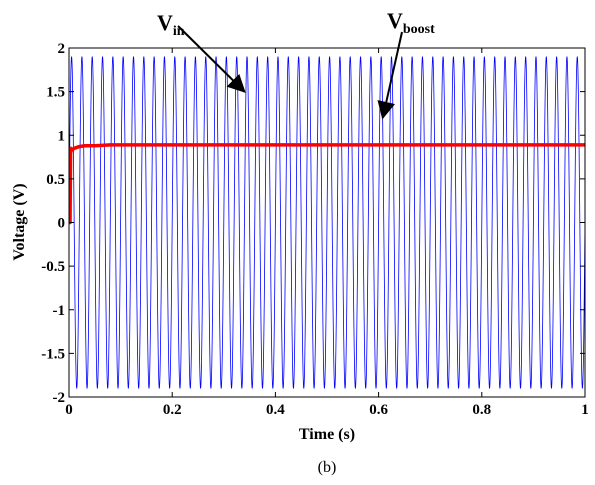  I want to click on x-tick-label: 0.2, so click(172, 410).